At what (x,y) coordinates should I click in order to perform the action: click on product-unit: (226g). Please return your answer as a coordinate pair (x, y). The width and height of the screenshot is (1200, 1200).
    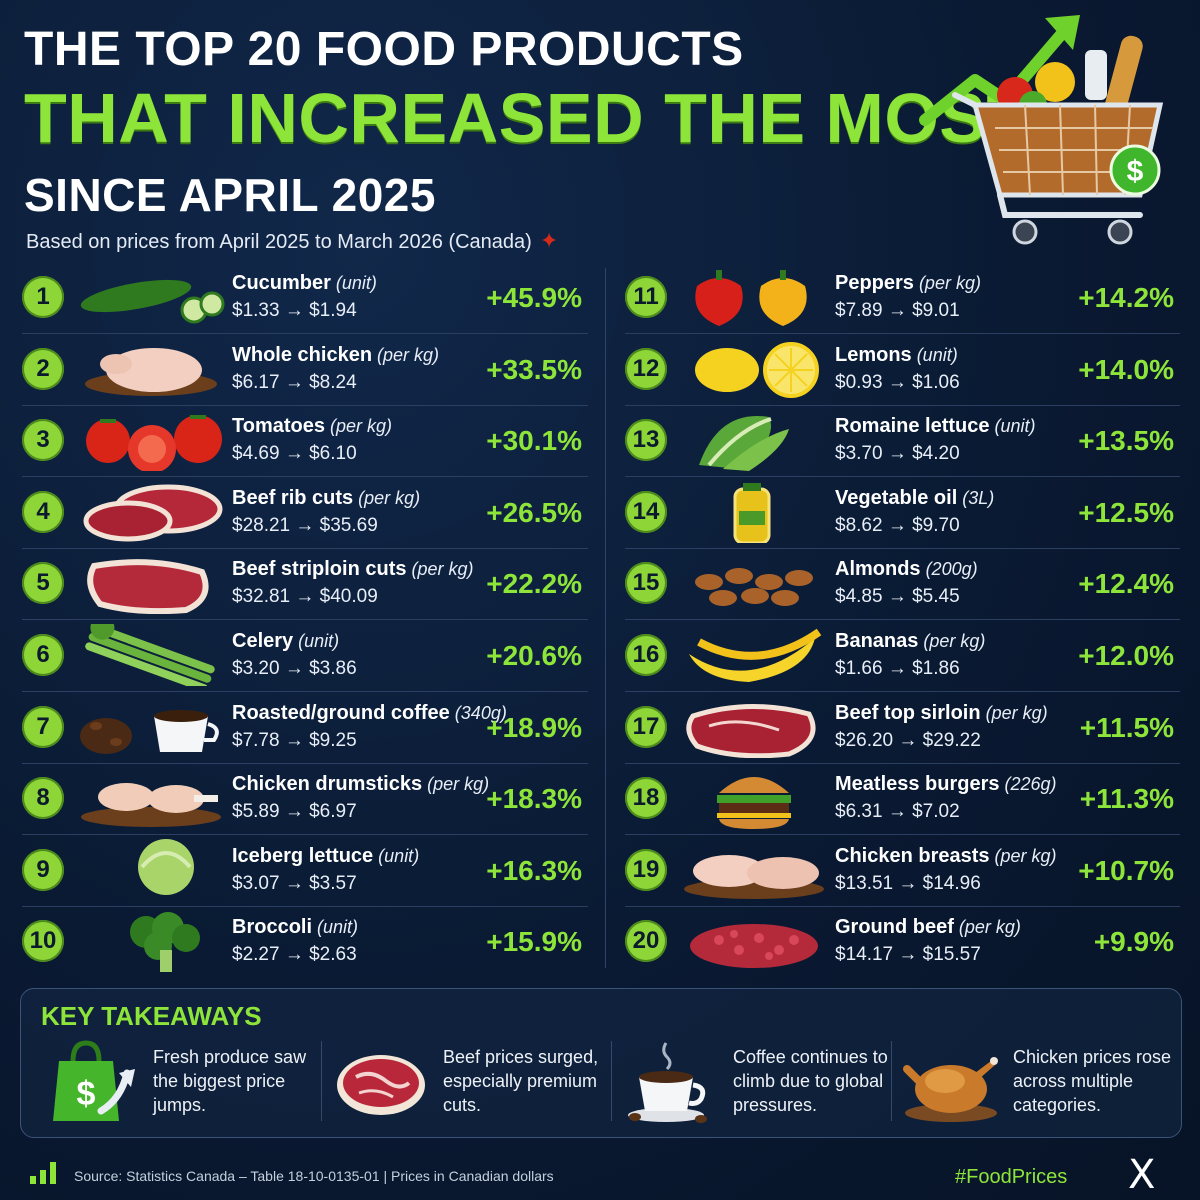
    Looking at the image, I should click on (1030, 784).